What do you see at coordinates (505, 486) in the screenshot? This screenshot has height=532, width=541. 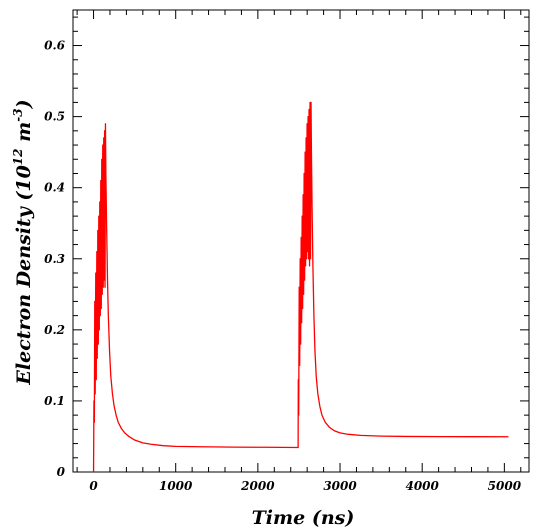 I see `x-tick-label: 5000` at bounding box center [505, 486].